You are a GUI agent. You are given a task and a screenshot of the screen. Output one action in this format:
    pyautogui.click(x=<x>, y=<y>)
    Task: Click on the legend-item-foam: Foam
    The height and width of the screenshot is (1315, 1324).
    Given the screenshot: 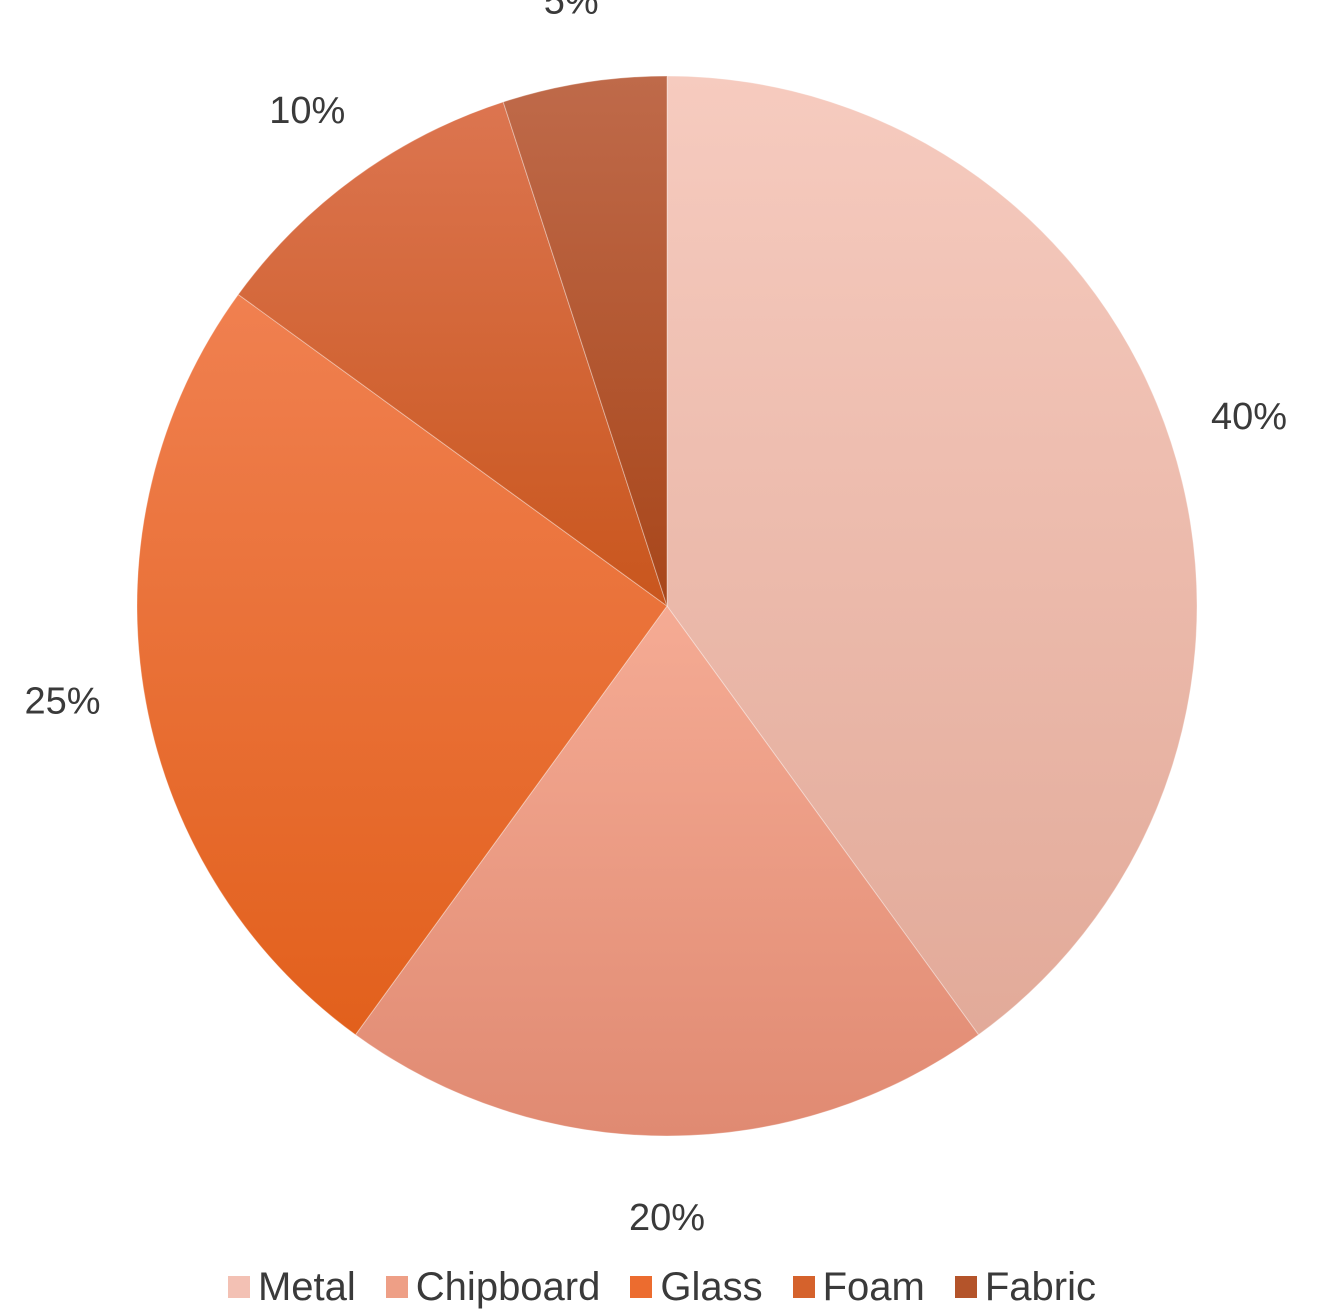 What is the action you would take?
    pyautogui.click(x=858, y=1287)
    